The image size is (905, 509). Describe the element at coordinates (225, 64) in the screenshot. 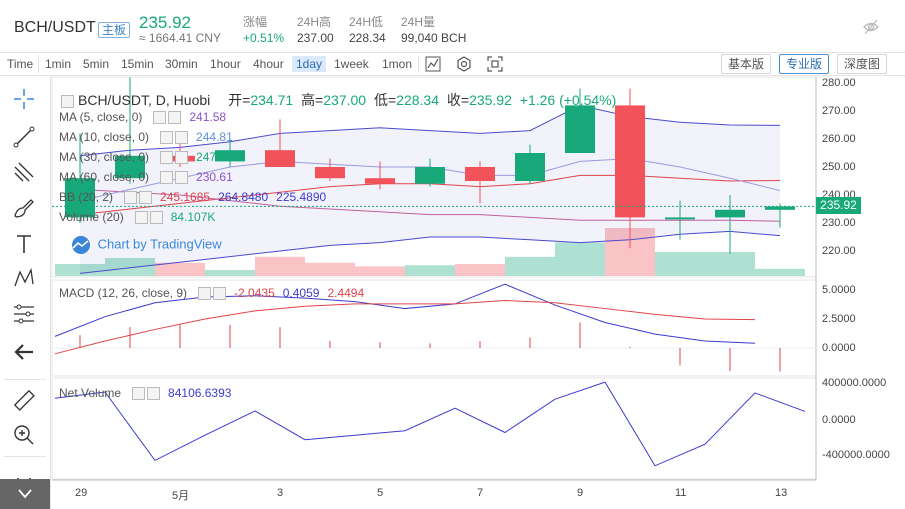

I see `interval-1hour: 1hour` at that location.